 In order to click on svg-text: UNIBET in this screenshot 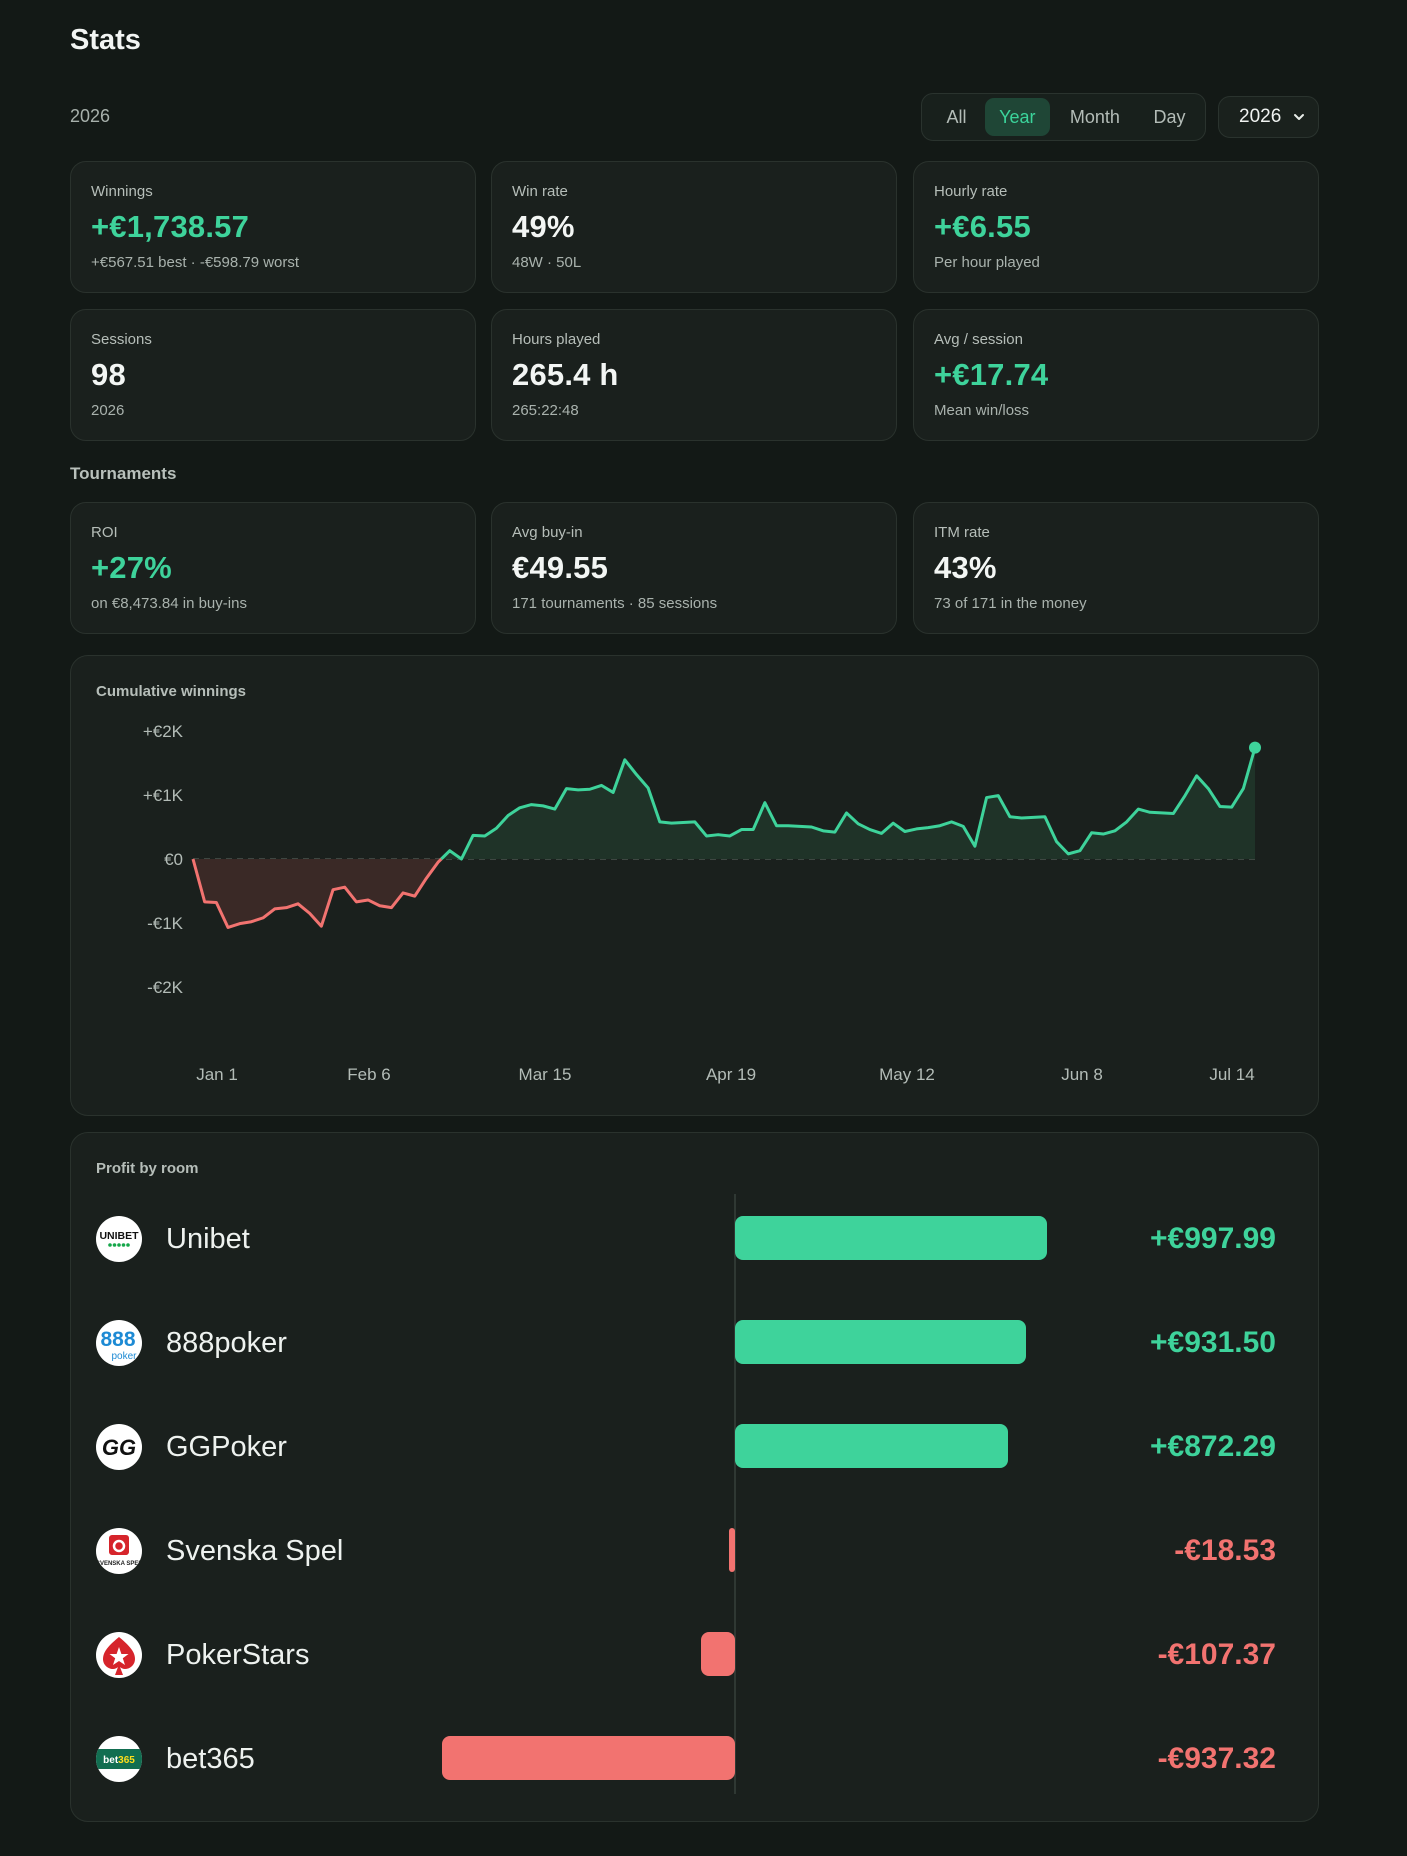, I will do `click(119, 1236)`.